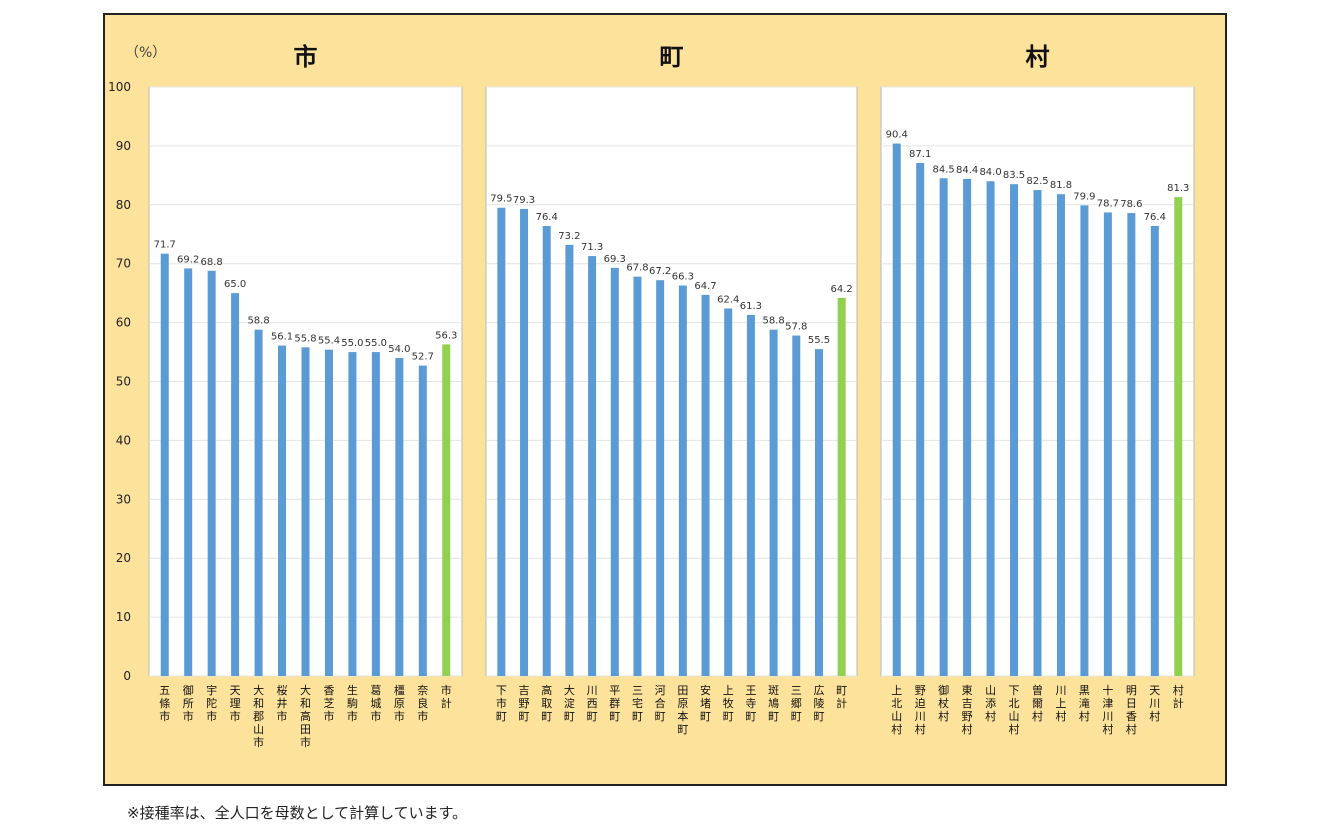  I want to click on data-label: 78.7, so click(1108, 203).